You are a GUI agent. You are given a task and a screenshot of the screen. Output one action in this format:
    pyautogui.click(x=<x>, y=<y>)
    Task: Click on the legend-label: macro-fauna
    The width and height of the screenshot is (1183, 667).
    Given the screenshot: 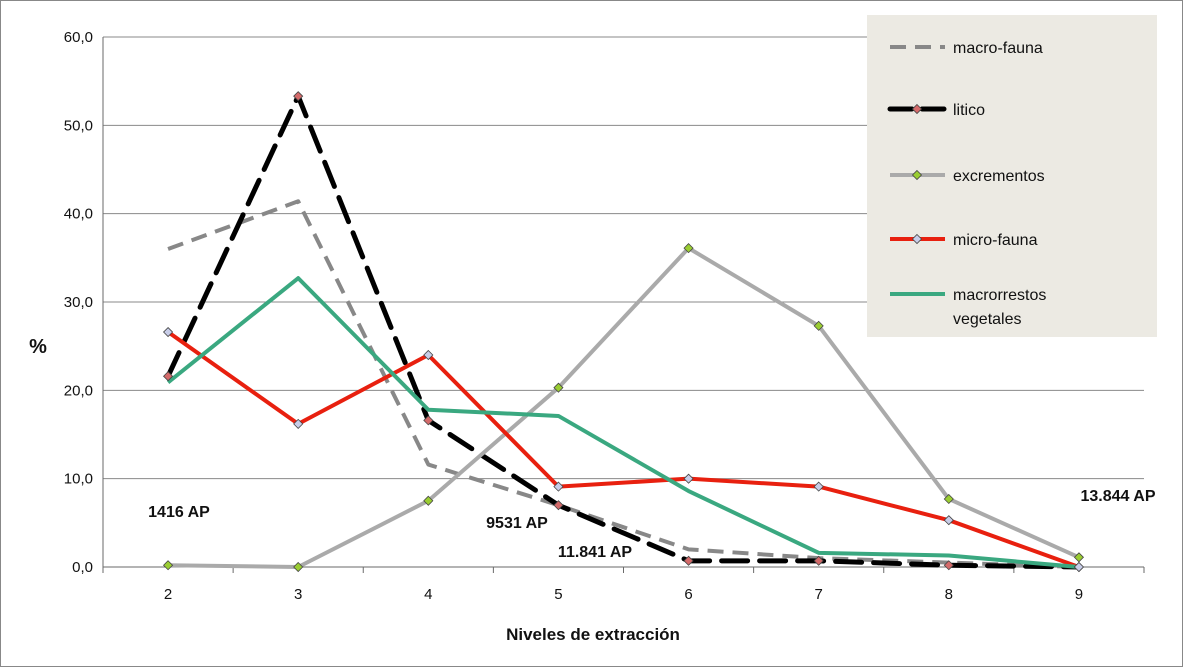 What is the action you would take?
    pyautogui.click(x=998, y=48)
    